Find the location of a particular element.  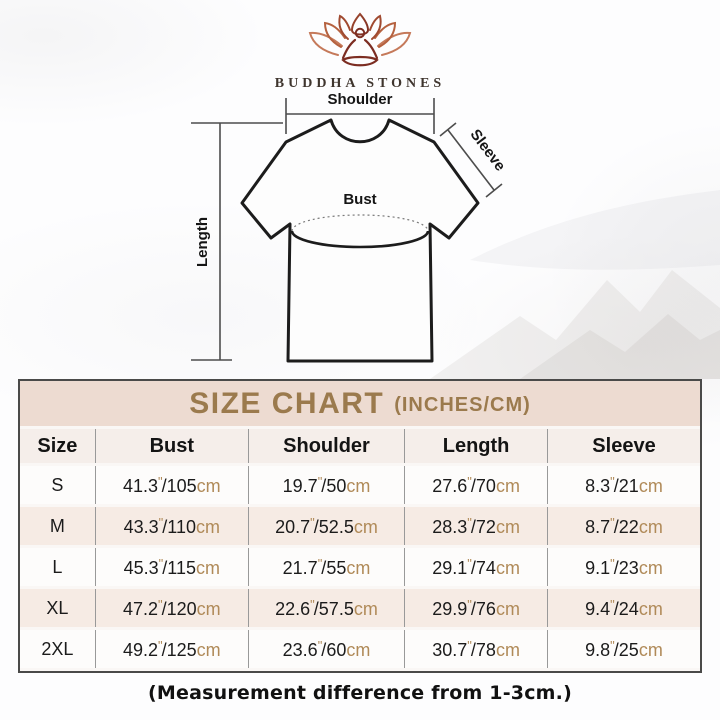

column-header-bust: Bust is located at coordinates (171, 446).